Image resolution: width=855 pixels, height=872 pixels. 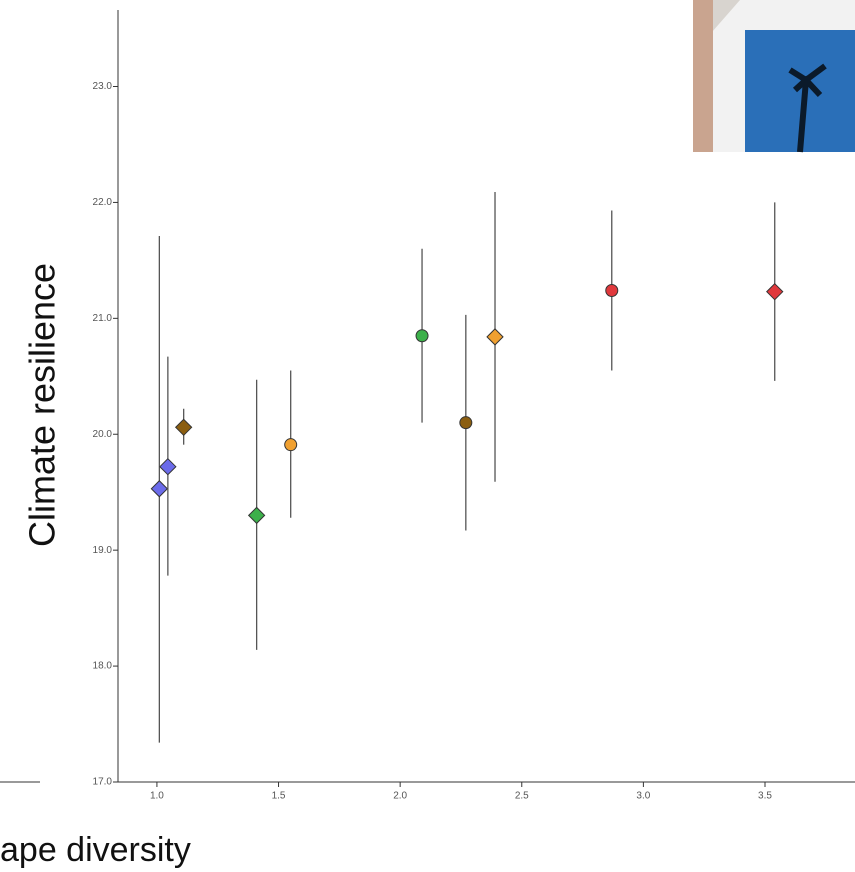 I want to click on x-tick-label: 2.5, so click(x=522, y=796).